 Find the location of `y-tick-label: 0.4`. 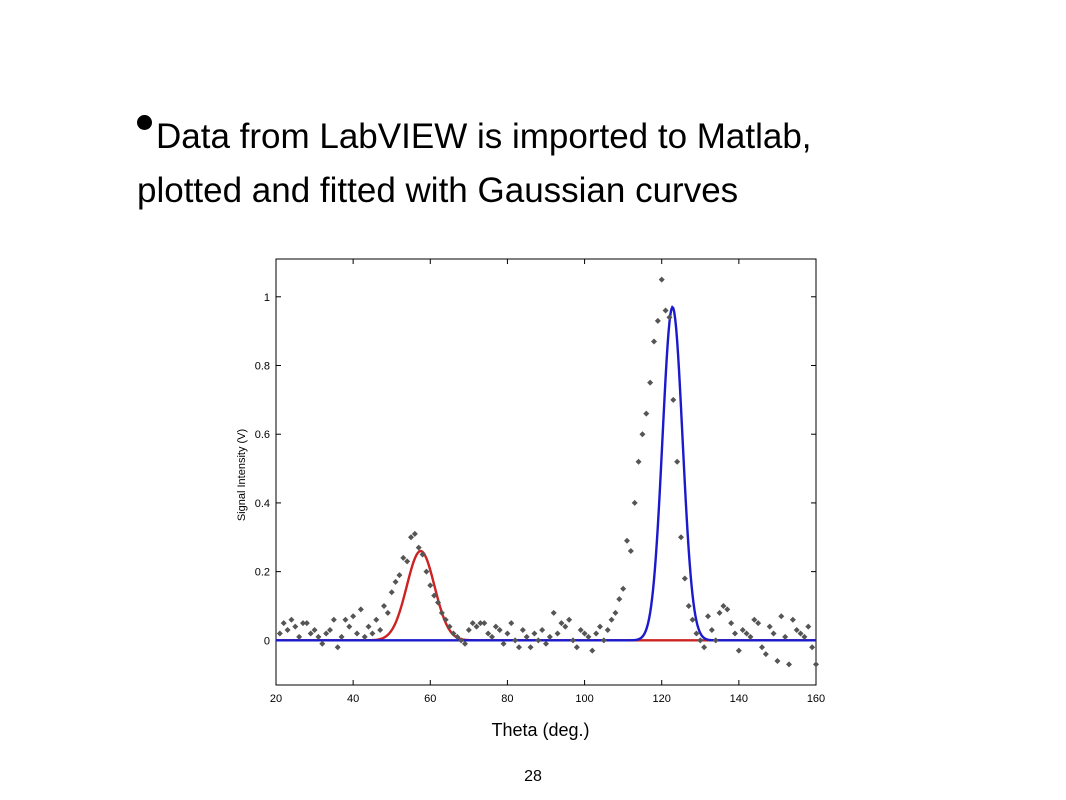

y-tick-label: 0.4 is located at coordinates (262, 504).